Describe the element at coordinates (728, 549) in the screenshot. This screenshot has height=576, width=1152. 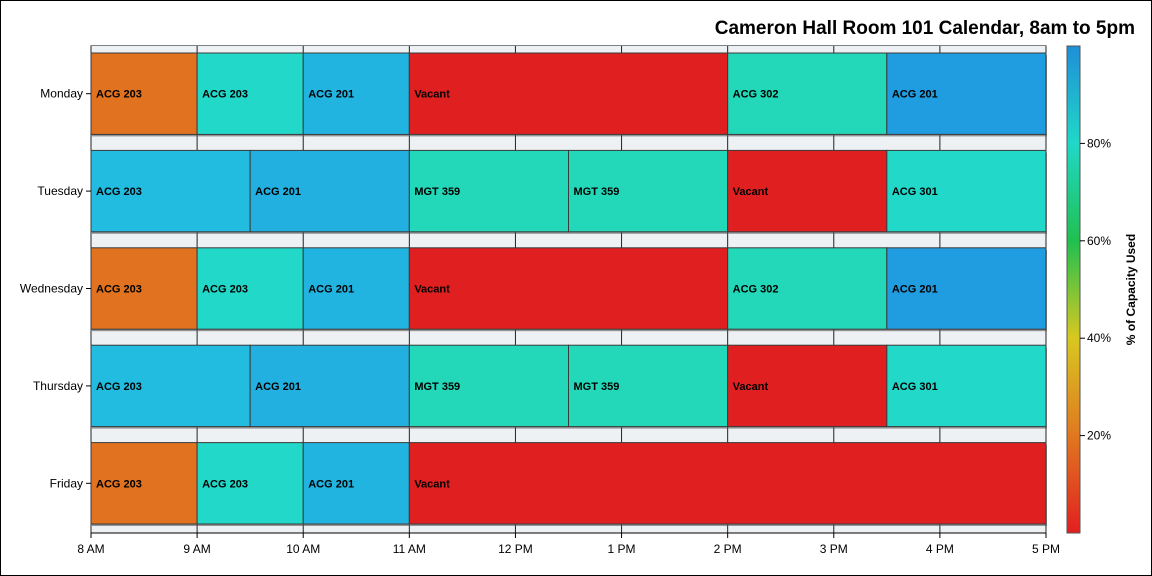
I see `x-tick-label: 2 PM` at that location.